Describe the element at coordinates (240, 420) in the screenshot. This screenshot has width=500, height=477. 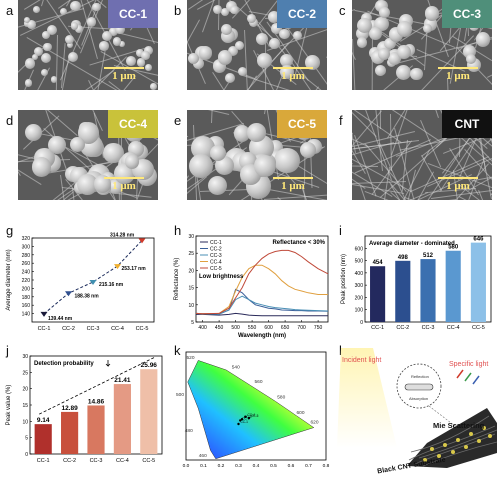
I see `chromaticity-point` at that location.